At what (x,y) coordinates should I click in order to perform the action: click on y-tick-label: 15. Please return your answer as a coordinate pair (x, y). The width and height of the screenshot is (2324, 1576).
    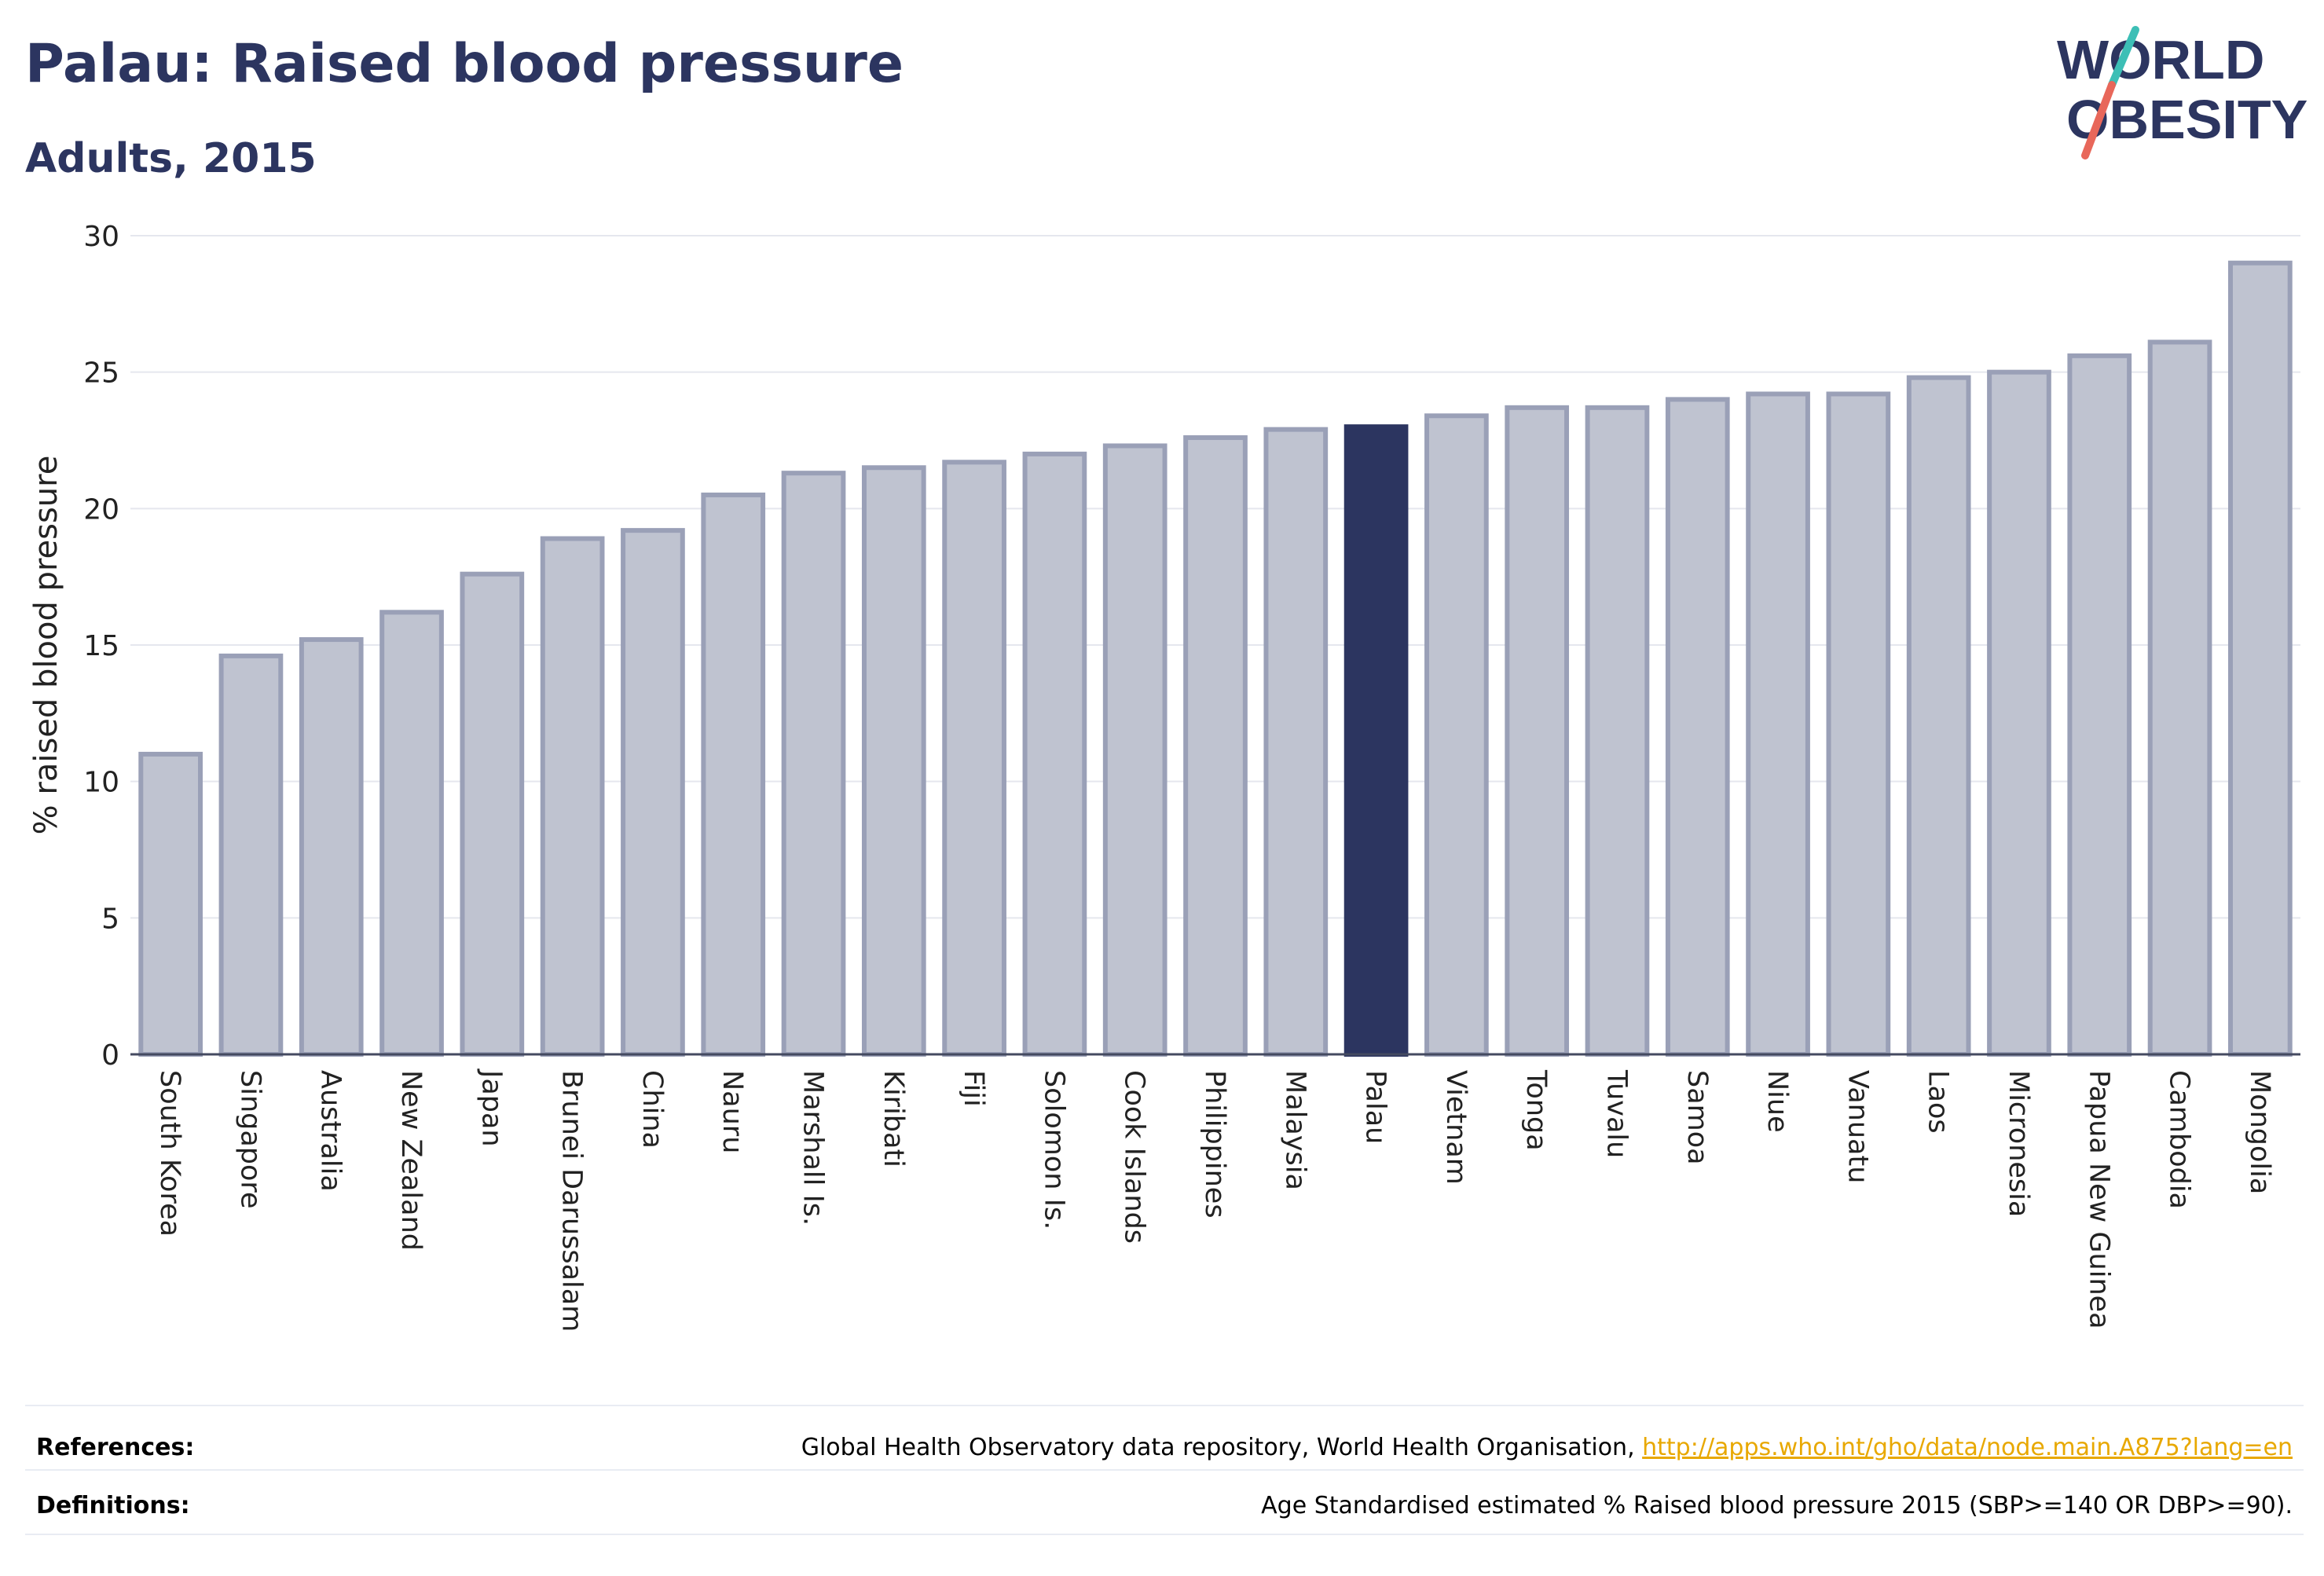
    Looking at the image, I should click on (101, 646).